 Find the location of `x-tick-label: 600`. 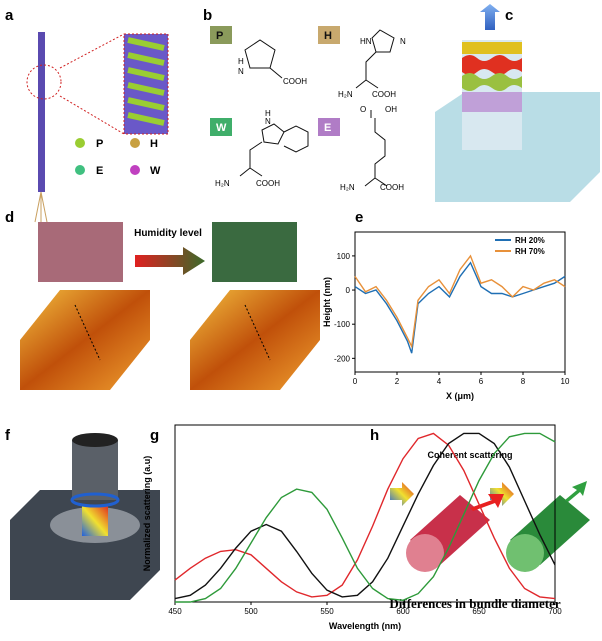

x-tick-label: 600 is located at coordinates (403, 611).